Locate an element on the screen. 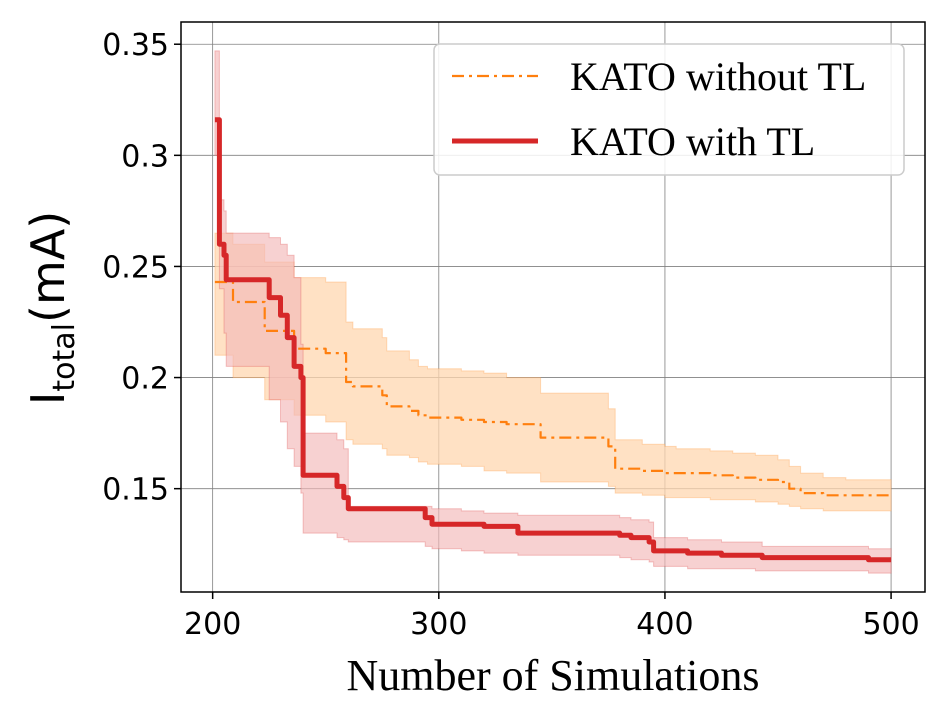 The image size is (950, 720). x-tick-label: 200 is located at coordinates (212, 624).